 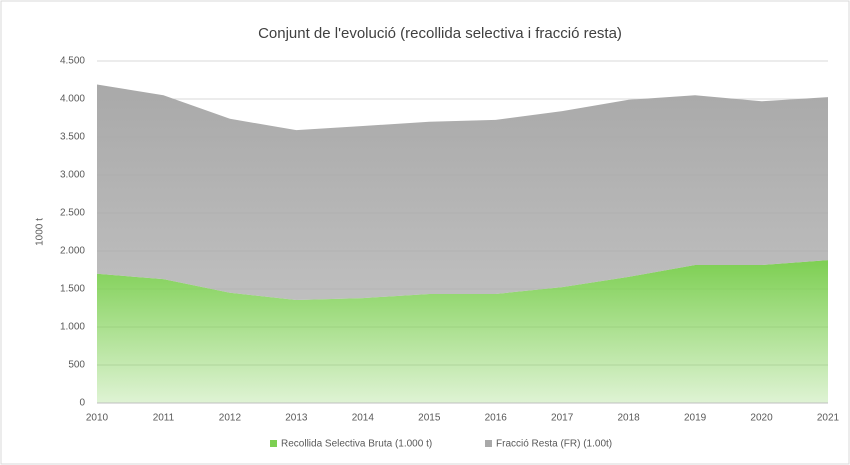 What do you see at coordinates (296, 418) in the screenshot?
I see `x-tick-label: 2013` at bounding box center [296, 418].